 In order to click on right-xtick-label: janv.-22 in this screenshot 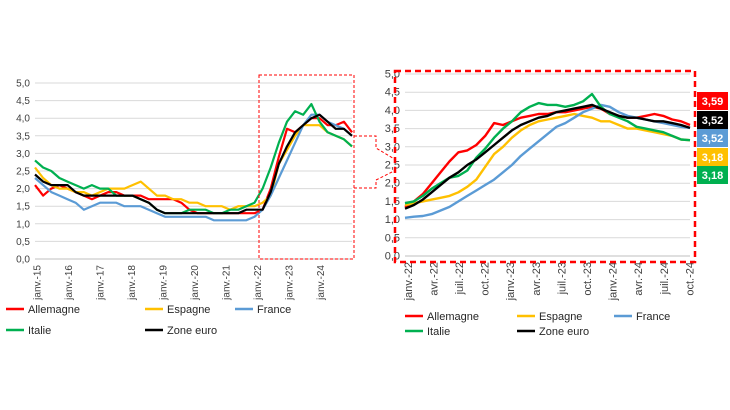, I will do `click(409, 281)`.